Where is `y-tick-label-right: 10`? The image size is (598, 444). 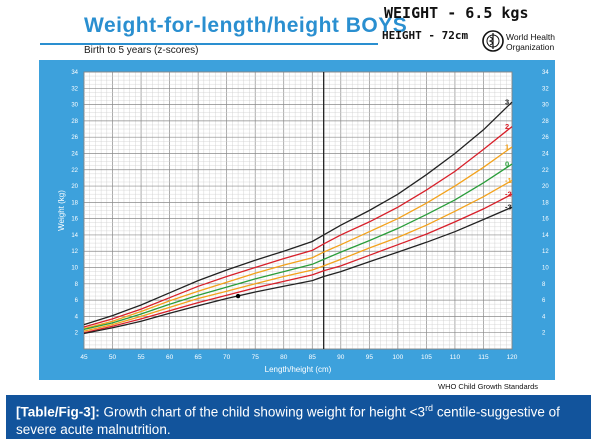 y-tick-label-right: 10 is located at coordinates (545, 269).